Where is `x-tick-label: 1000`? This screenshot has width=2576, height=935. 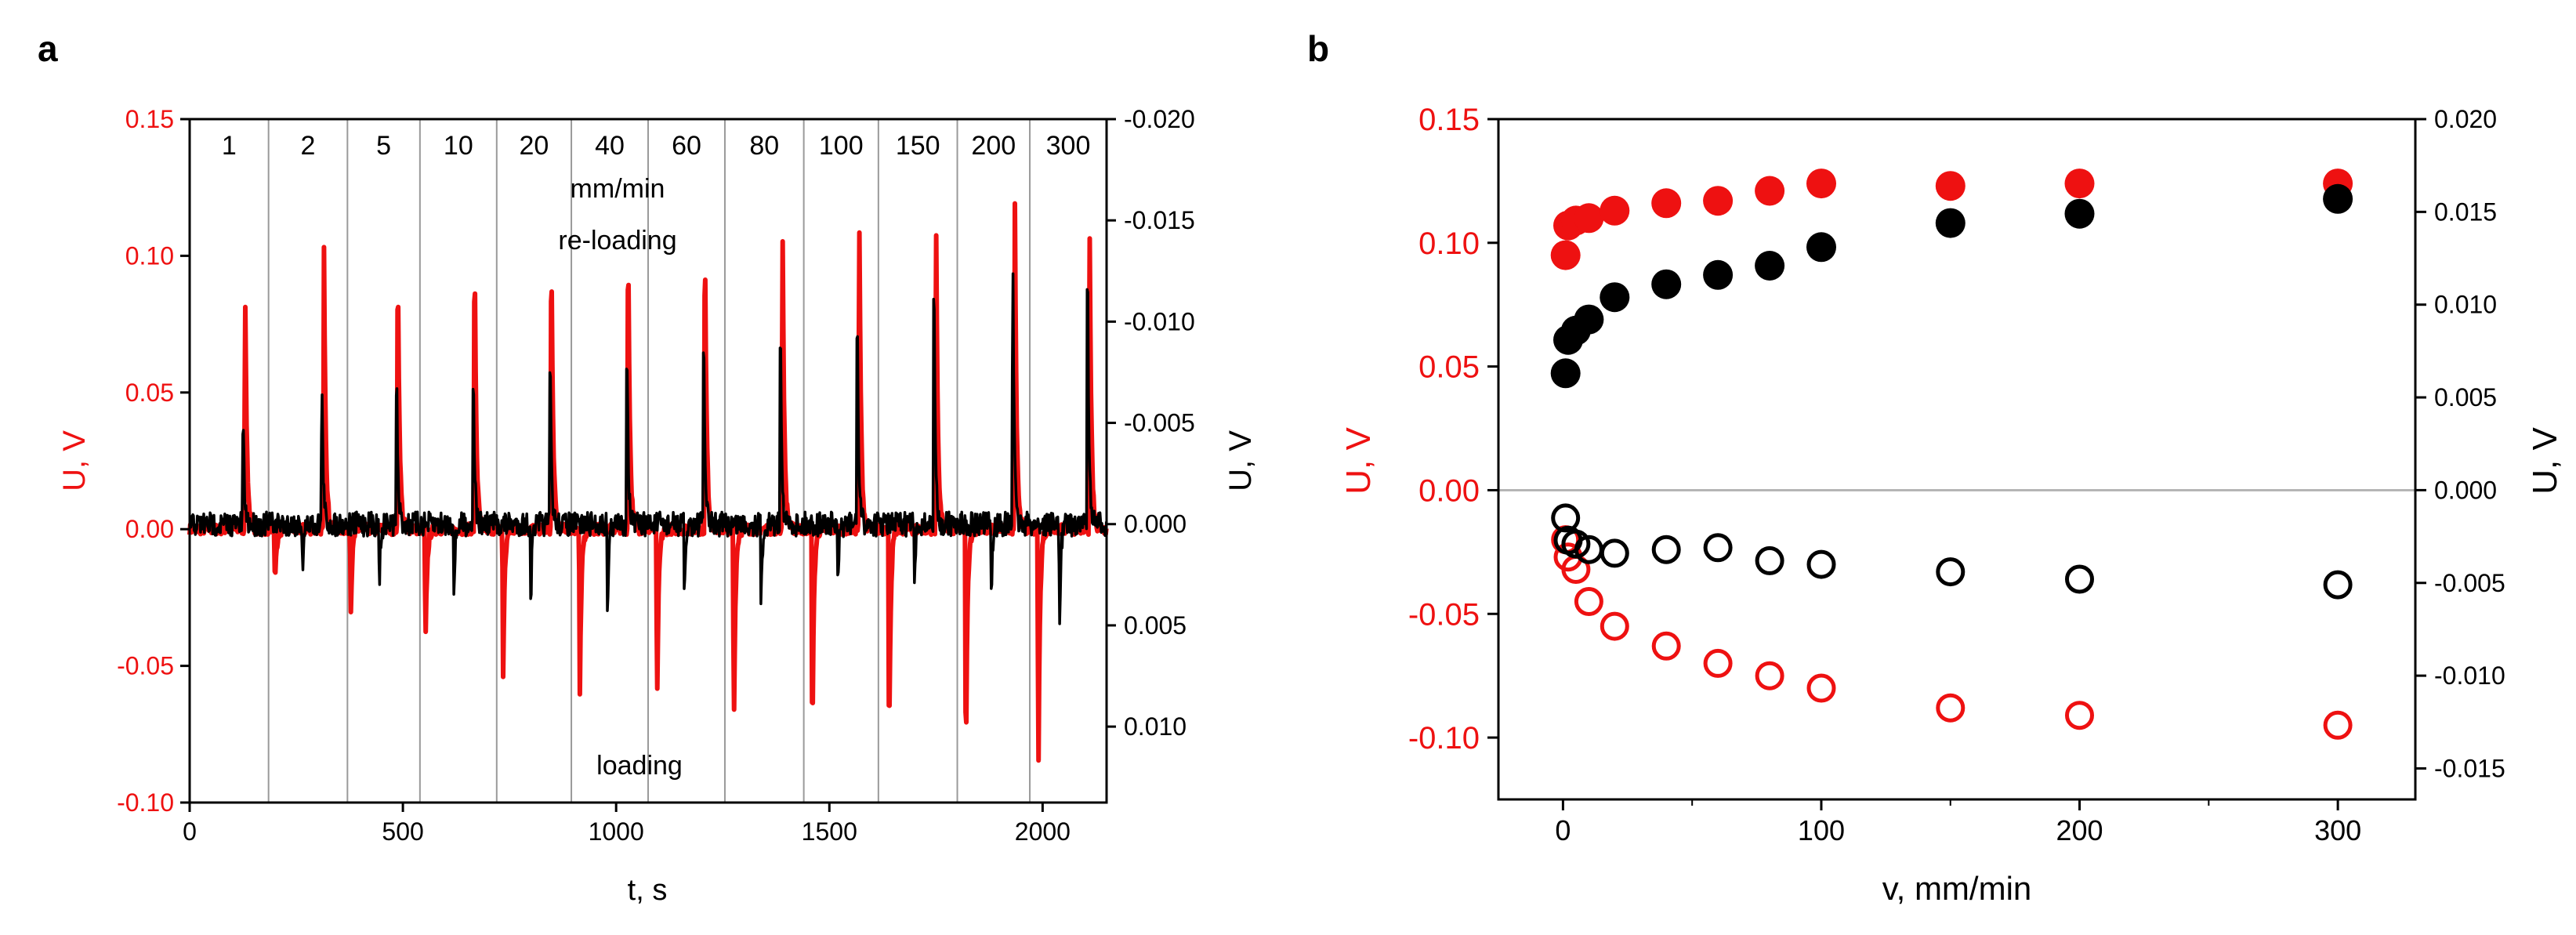 x-tick-label: 1000 is located at coordinates (616, 832).